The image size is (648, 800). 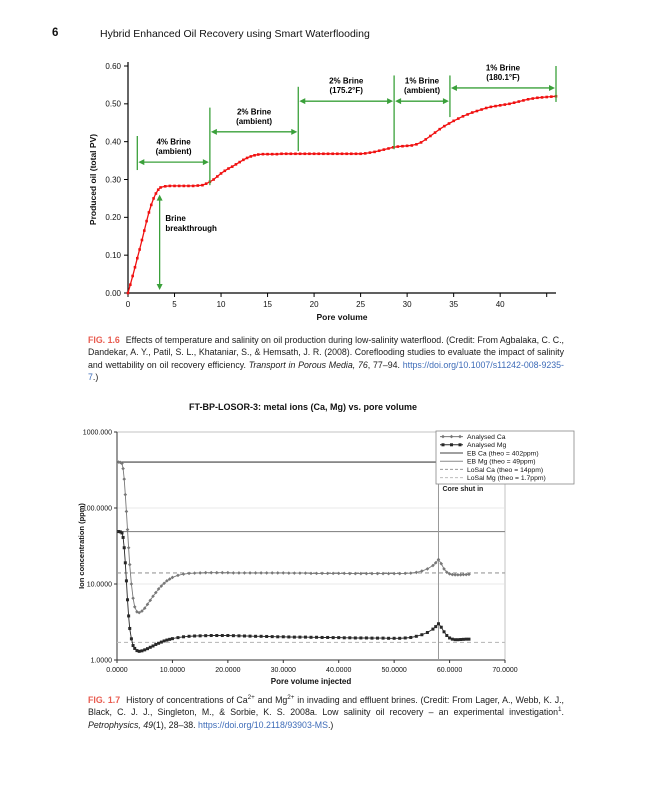 I want to click on caption-text: ., so click(x=562, y=712).